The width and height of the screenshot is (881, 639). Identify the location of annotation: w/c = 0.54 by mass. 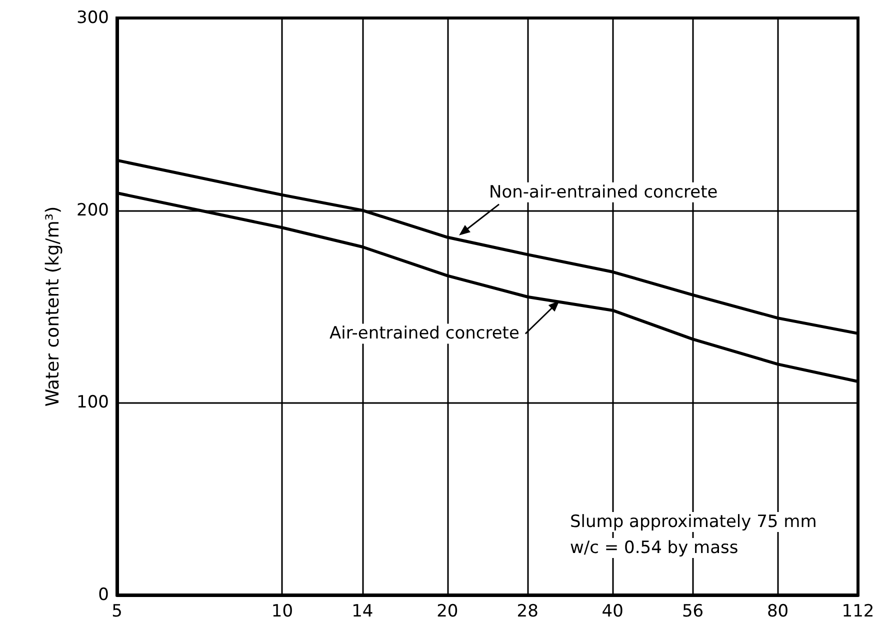
(654, 548).